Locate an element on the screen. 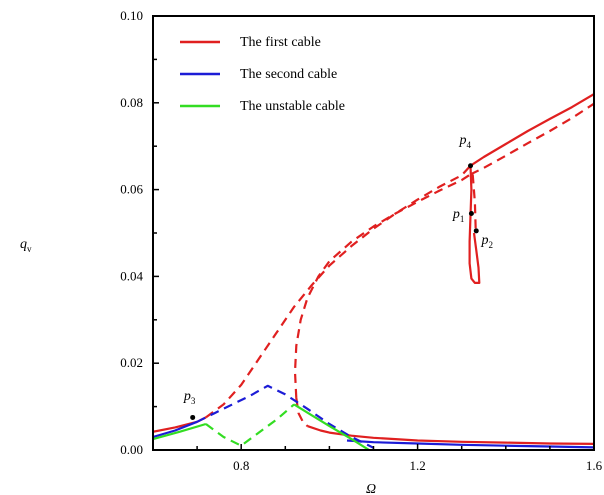 This screenshot has height=495, width=604. y-axis-label: qv is located at coordinates (26, 245).